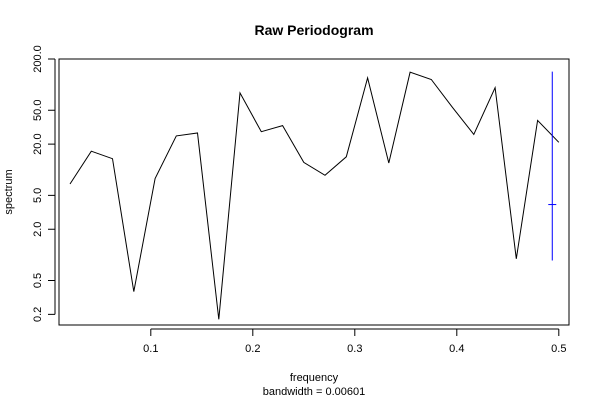  What do you see at coordinates (9, 191) in the screenshot?
I see `y-axis-label: spectrum` at bounding box center [9, 191].